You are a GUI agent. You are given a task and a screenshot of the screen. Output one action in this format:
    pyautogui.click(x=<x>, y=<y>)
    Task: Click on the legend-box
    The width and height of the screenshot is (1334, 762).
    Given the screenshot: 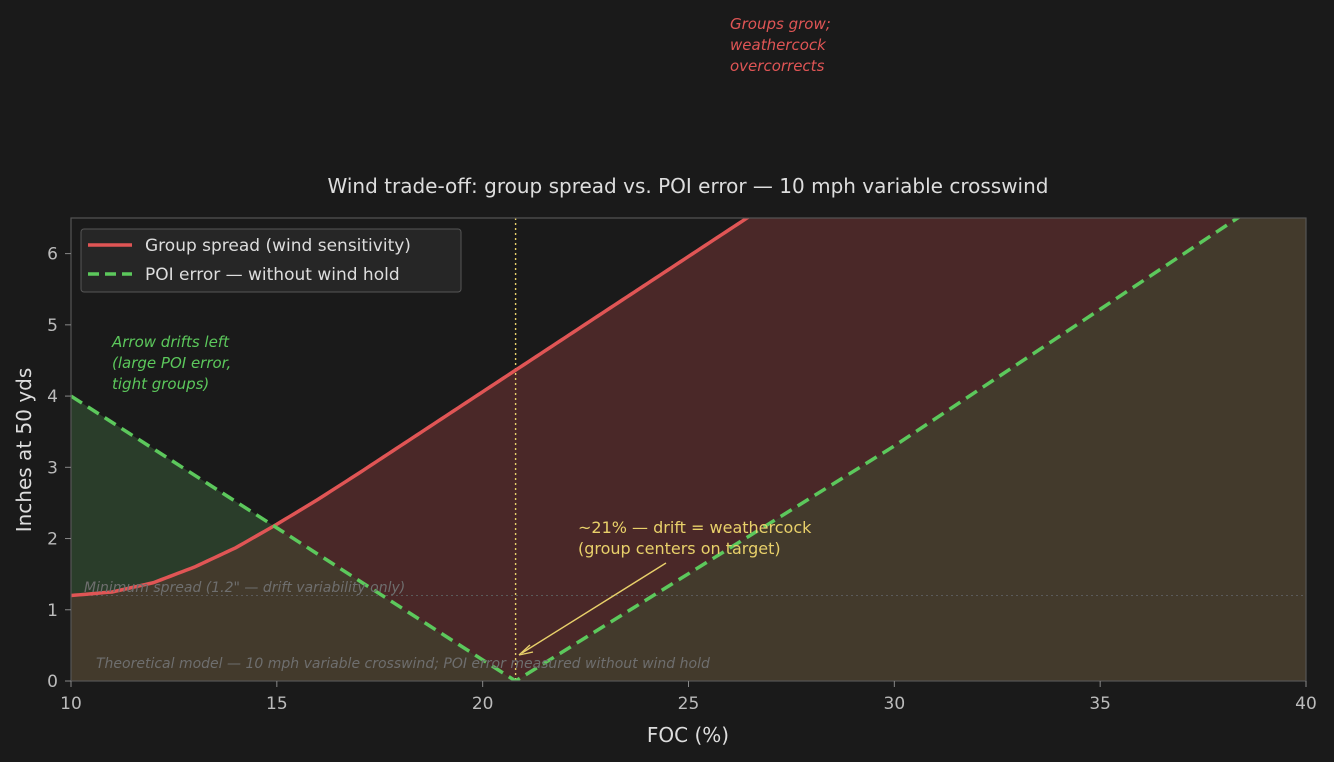 What is the action you would take?
    pyautogui.click(x=271, y=260)
    